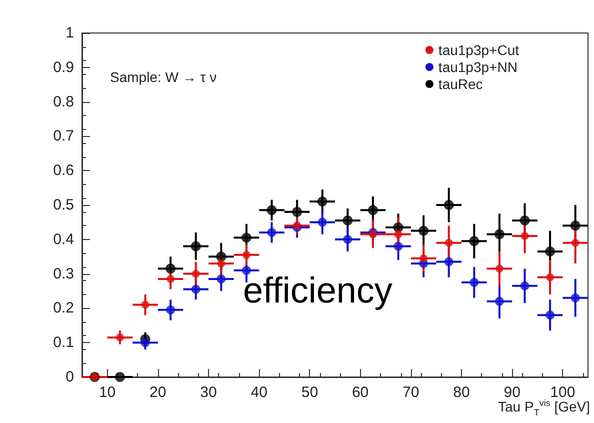 The width and height of the screenshot is (594, 423). I want to click on x-tick-label: 40, so click(259, 392).